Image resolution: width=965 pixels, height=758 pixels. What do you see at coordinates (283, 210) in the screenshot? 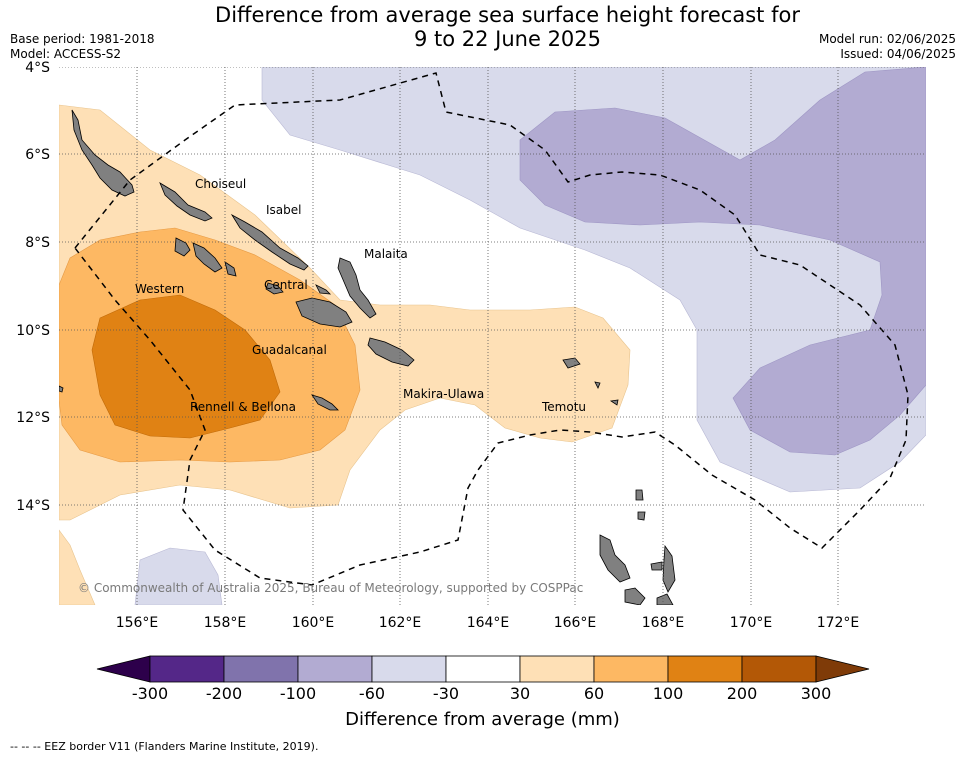
I see `label-isabel: Isabel` at bounding box center [283, 210].